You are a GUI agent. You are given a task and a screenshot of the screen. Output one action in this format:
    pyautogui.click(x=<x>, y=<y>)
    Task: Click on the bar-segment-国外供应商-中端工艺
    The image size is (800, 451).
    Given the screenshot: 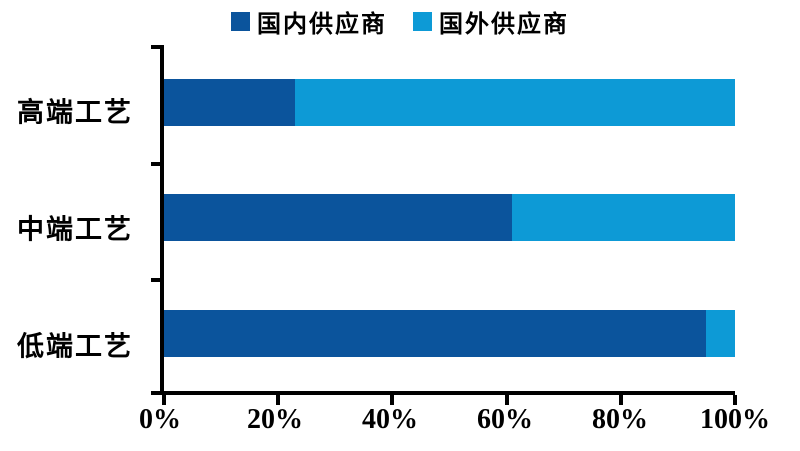 What is the action you would take?
    pyautogui.click(x=623, y=218)
    